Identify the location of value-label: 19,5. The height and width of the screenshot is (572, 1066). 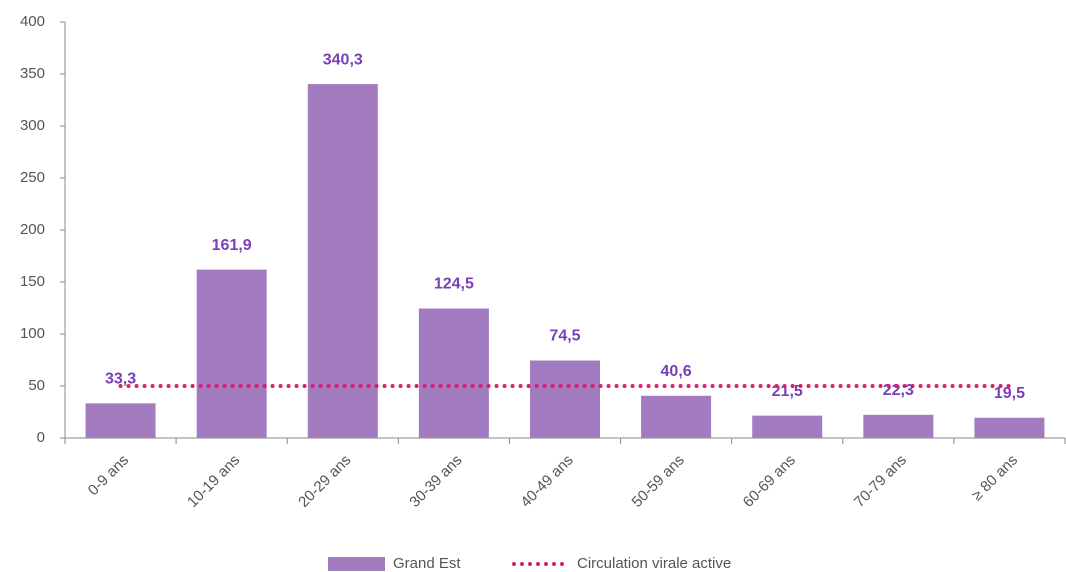
(1009, 393).